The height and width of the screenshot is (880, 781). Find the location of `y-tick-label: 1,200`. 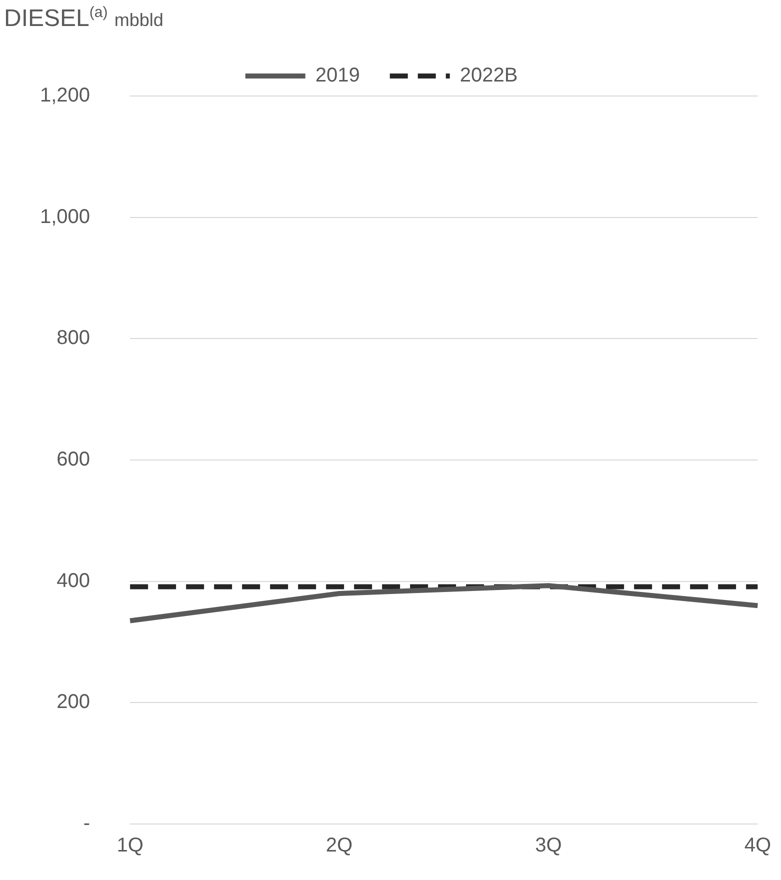

y-tick-label: 1,200 is located at coordinates (65, 95).